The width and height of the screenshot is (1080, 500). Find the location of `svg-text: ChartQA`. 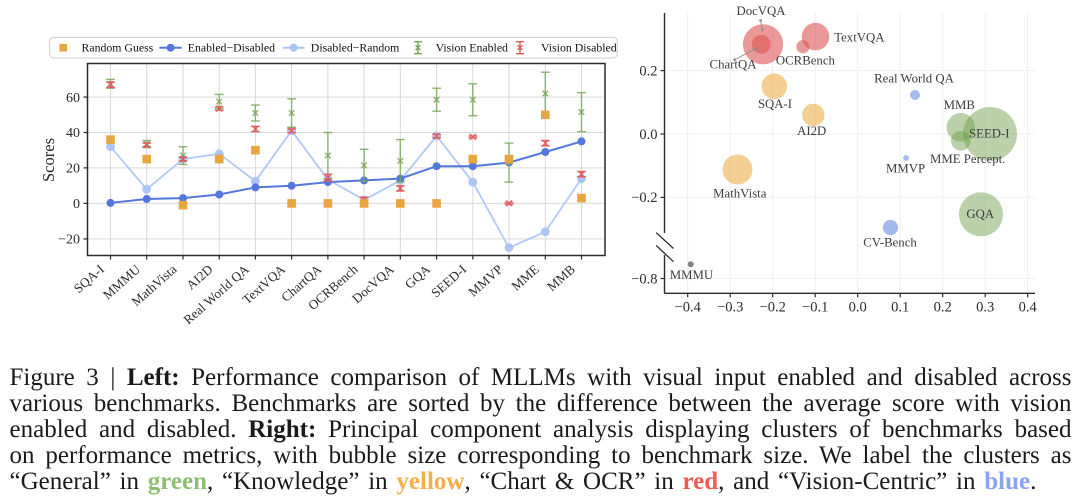

svg-text: ChartQA is located at coordinates (734, 65).